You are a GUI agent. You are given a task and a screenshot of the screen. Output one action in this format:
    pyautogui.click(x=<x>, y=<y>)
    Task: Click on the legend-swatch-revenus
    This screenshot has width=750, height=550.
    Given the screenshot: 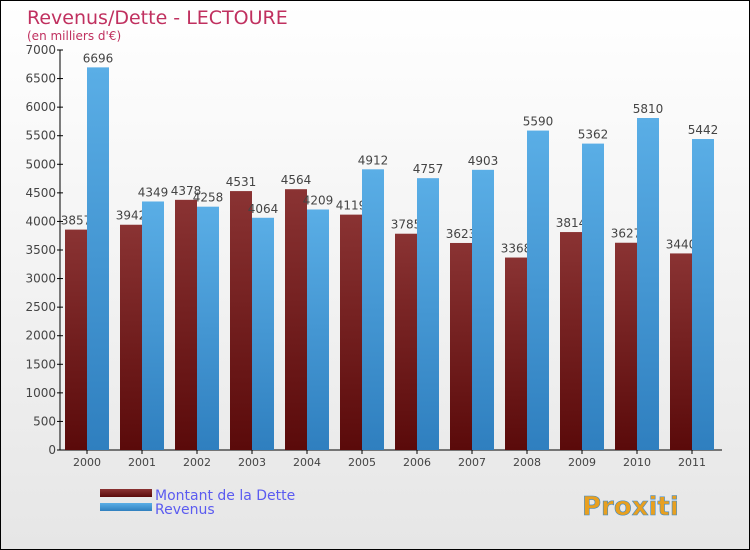 What is the action you would take?
    pyautogui.click(x=126, y=507)
    